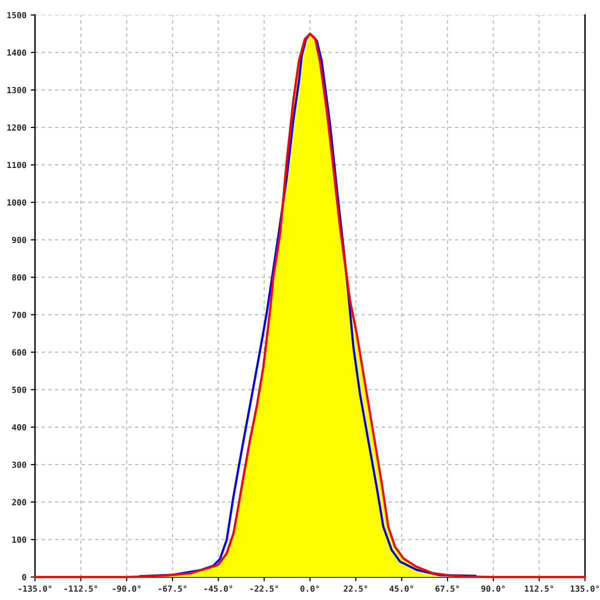  I want to click on x-tick-label: 135.0°, so click(584, 588).